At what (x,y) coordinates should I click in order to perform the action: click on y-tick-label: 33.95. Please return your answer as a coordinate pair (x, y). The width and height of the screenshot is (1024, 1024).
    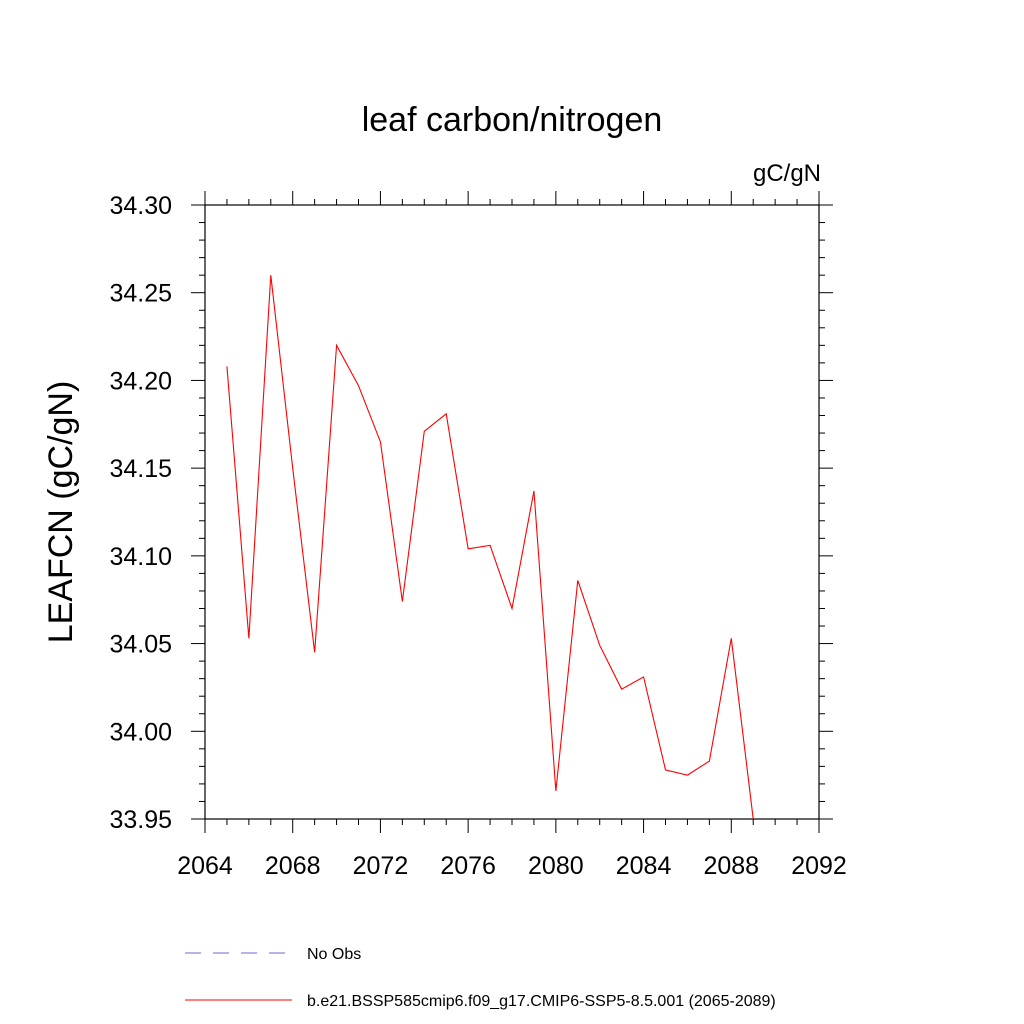
    Looking at the image, I should click on (140, 820).